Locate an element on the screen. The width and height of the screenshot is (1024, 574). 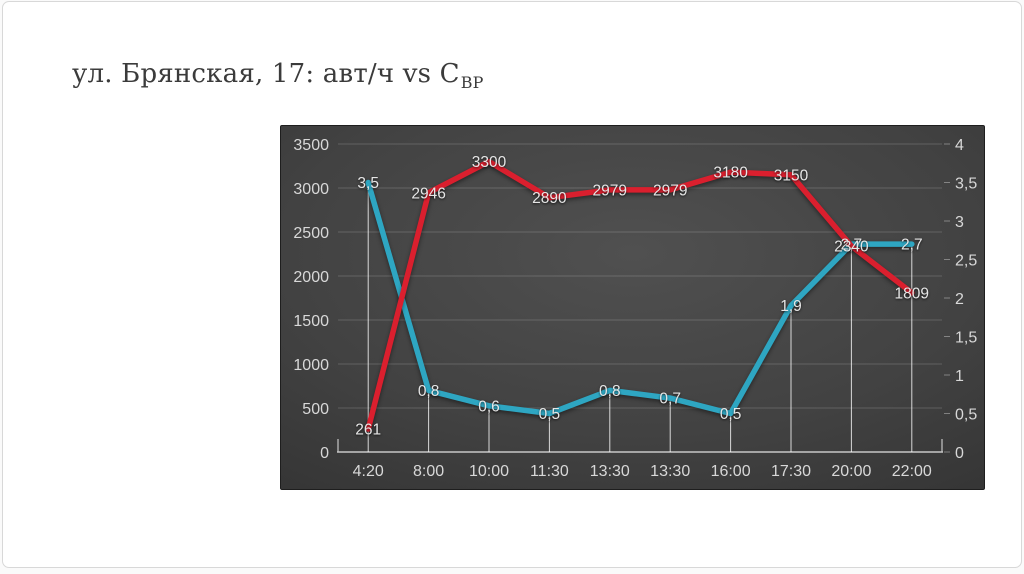
data-label-СВР: 3,5 is located at coordinates (368, 183).